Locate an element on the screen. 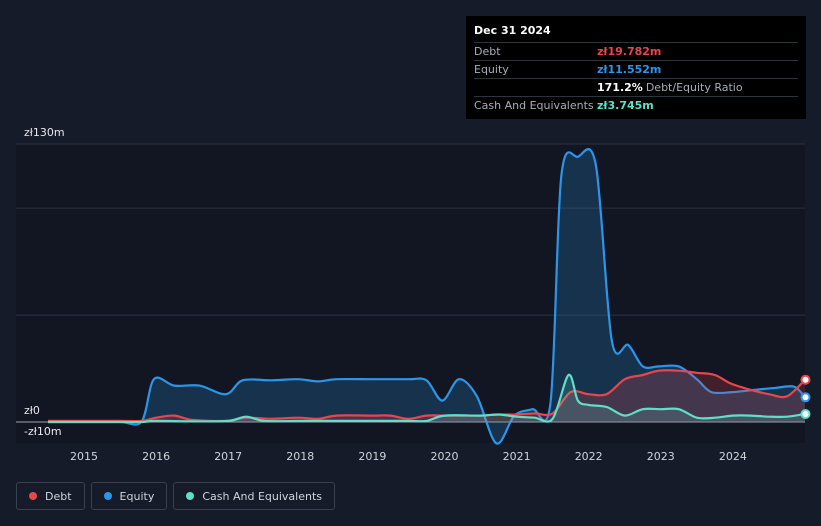 This screenshot has height=526, width=821. tooltip-date: Dec 31 2024 is located at coordinates (512, 30).